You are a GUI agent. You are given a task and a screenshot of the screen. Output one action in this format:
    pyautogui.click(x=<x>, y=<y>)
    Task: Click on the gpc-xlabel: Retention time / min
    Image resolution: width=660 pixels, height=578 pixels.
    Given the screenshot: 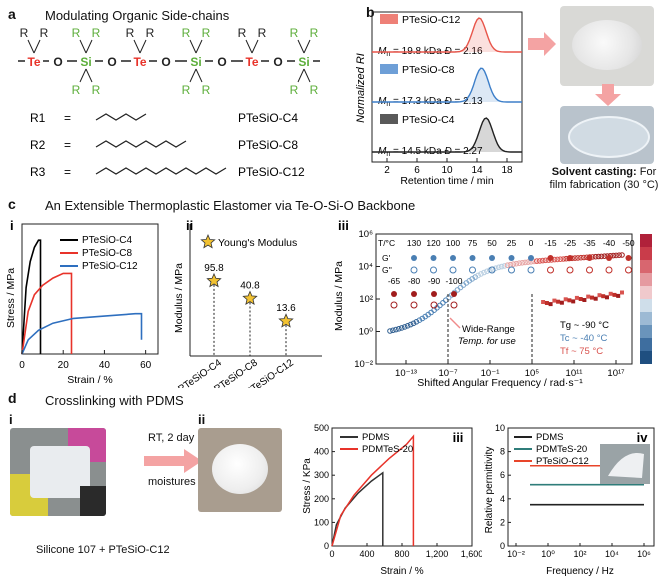 What is the action you would take?
    pyautogui.click(x=447, y=181)
    